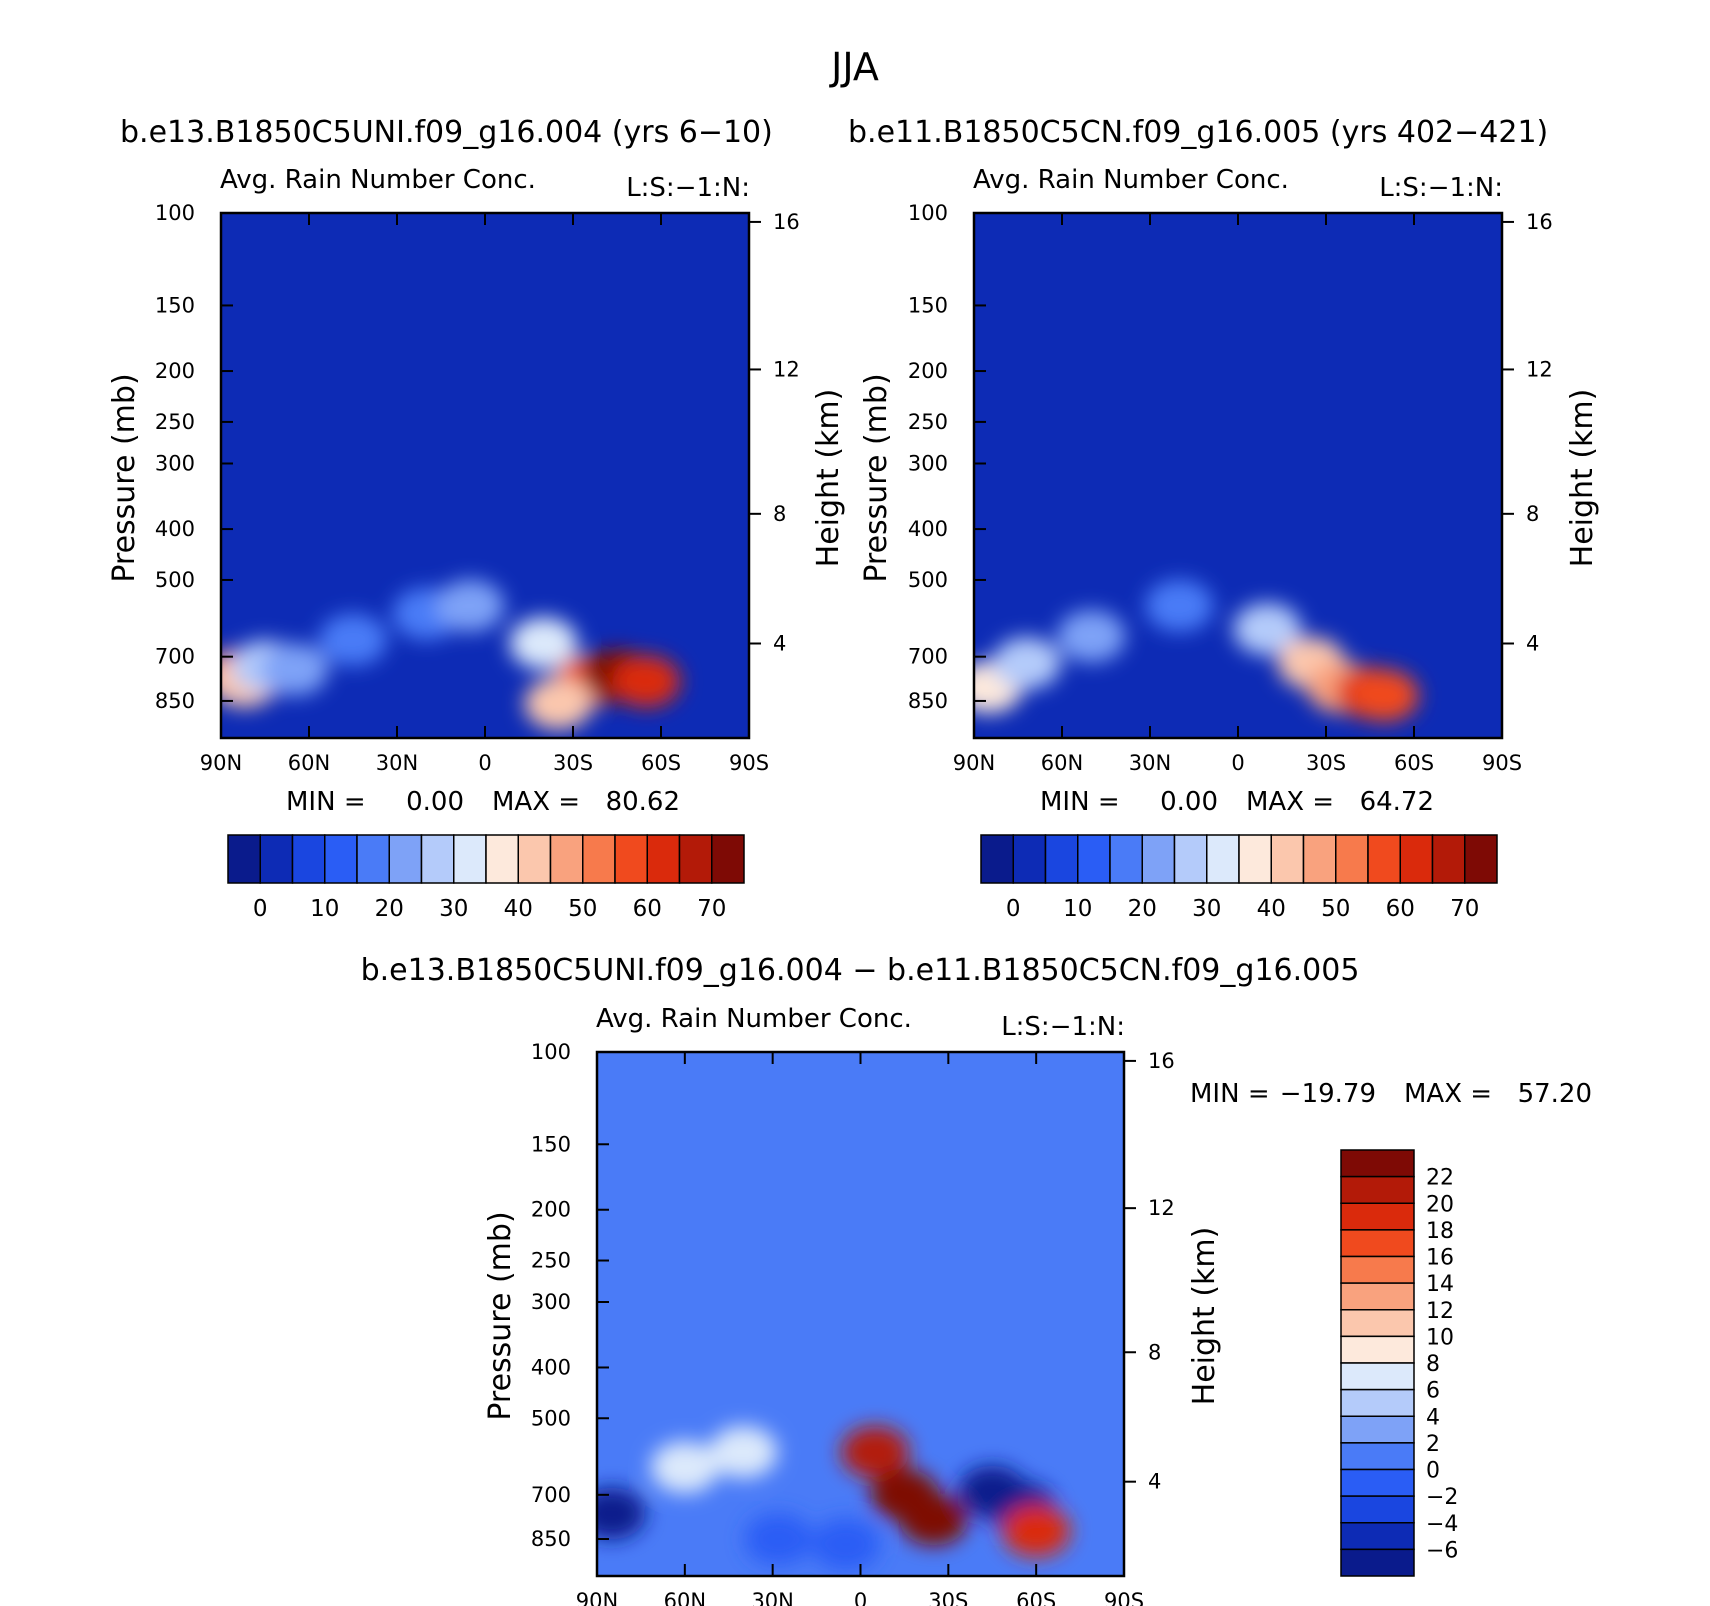  I want to click on case2-xtick-label: 60S, so click(1414, 763).